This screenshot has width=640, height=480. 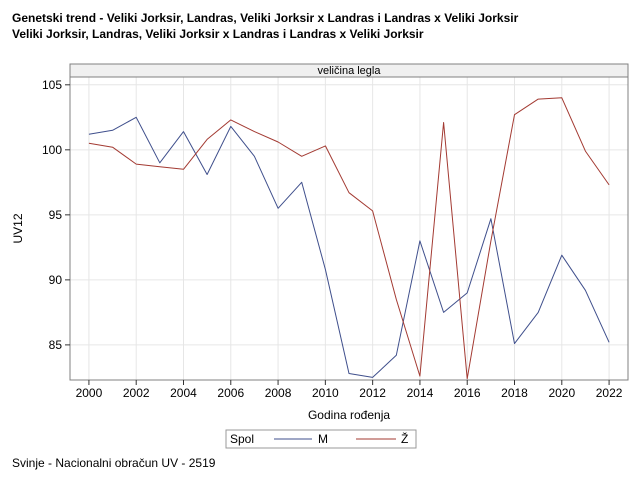 What do you see at coordinates (183, 393) in the screenshot?
I see `x-tick-label: 2004` at bounding box center [183, 393].